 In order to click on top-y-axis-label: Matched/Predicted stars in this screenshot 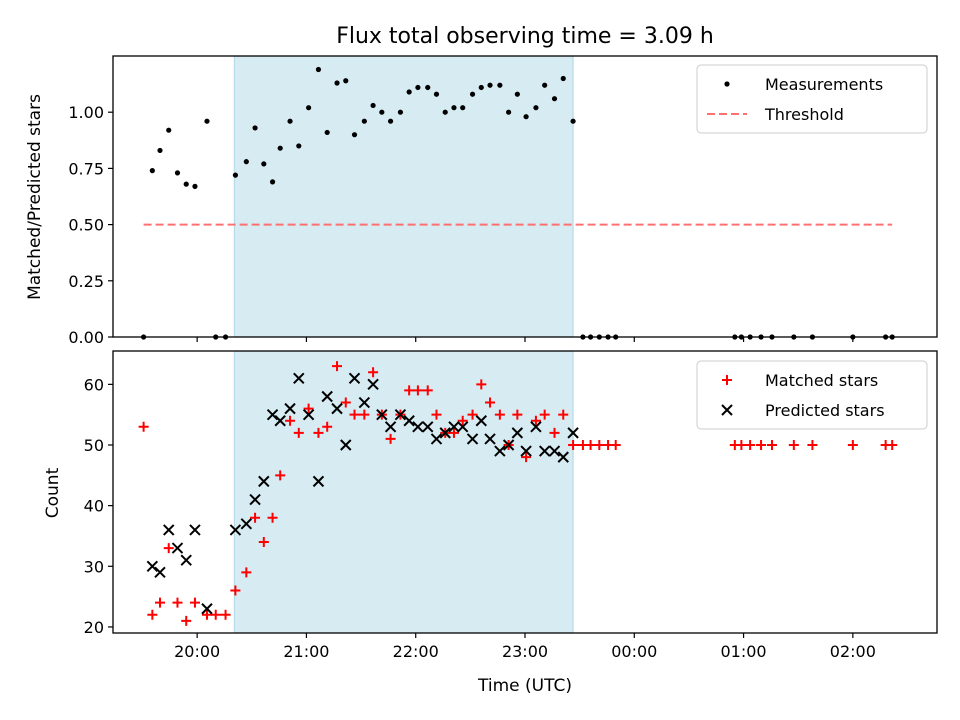, I will do `click(35, 197)`.